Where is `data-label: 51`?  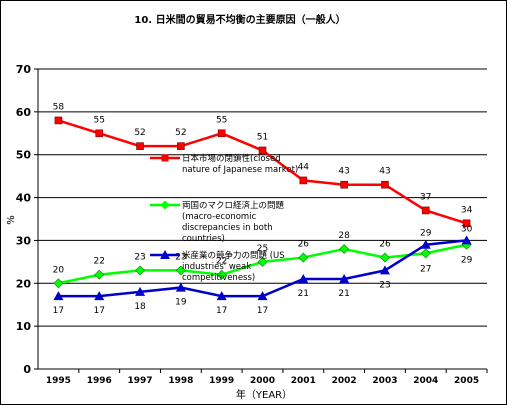 data-label: 51 is located at coordinates (262, 137).